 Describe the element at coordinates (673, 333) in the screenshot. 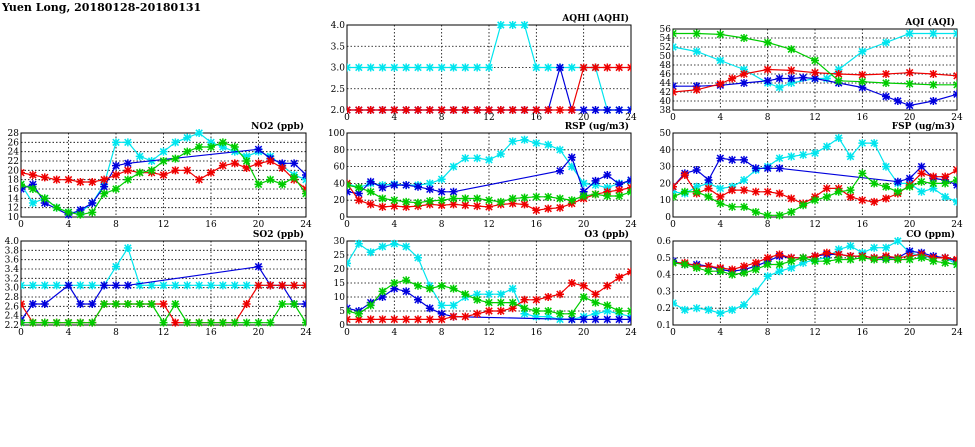

I see `x-tick-label: 0` at that location.